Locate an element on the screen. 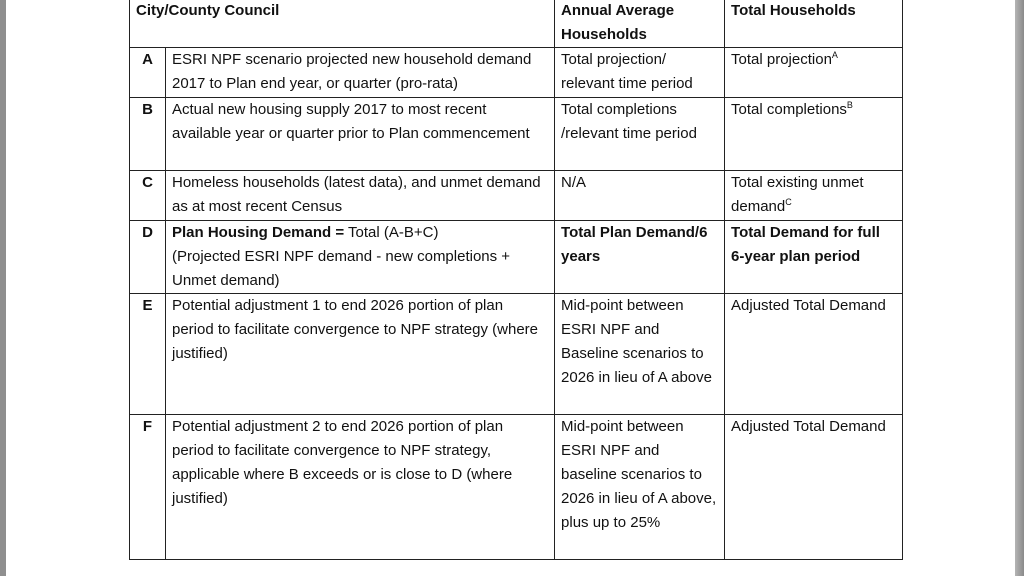  row-id: A is located at coordinates (147, 72).